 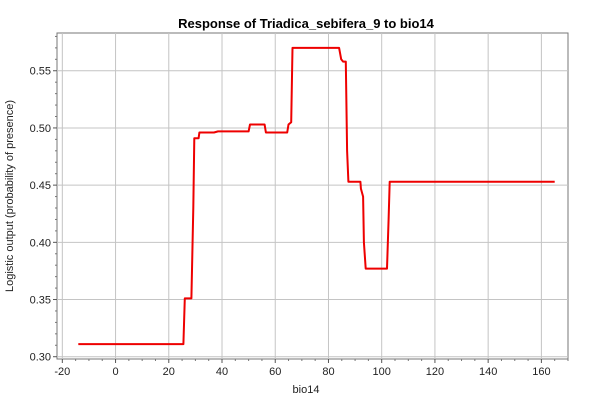 What do you see at coordinates (488, 372) in the screenshot?
I see `x-tick-label: 140` at bounding box center [488, 372].